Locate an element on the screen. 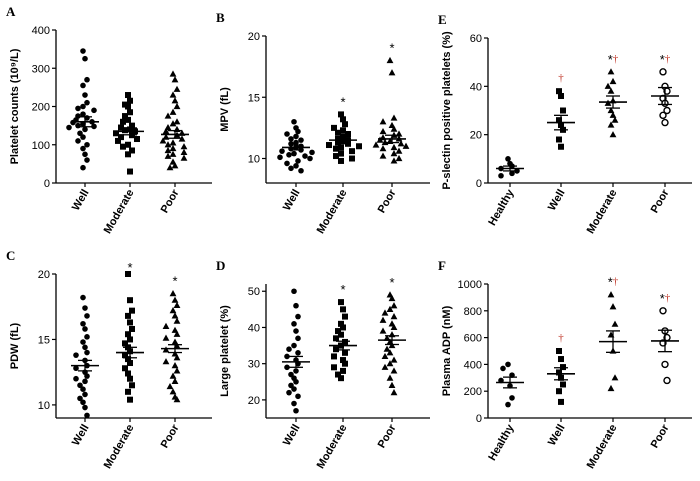  significance-marker: *† is located at coordinates (665, 59).